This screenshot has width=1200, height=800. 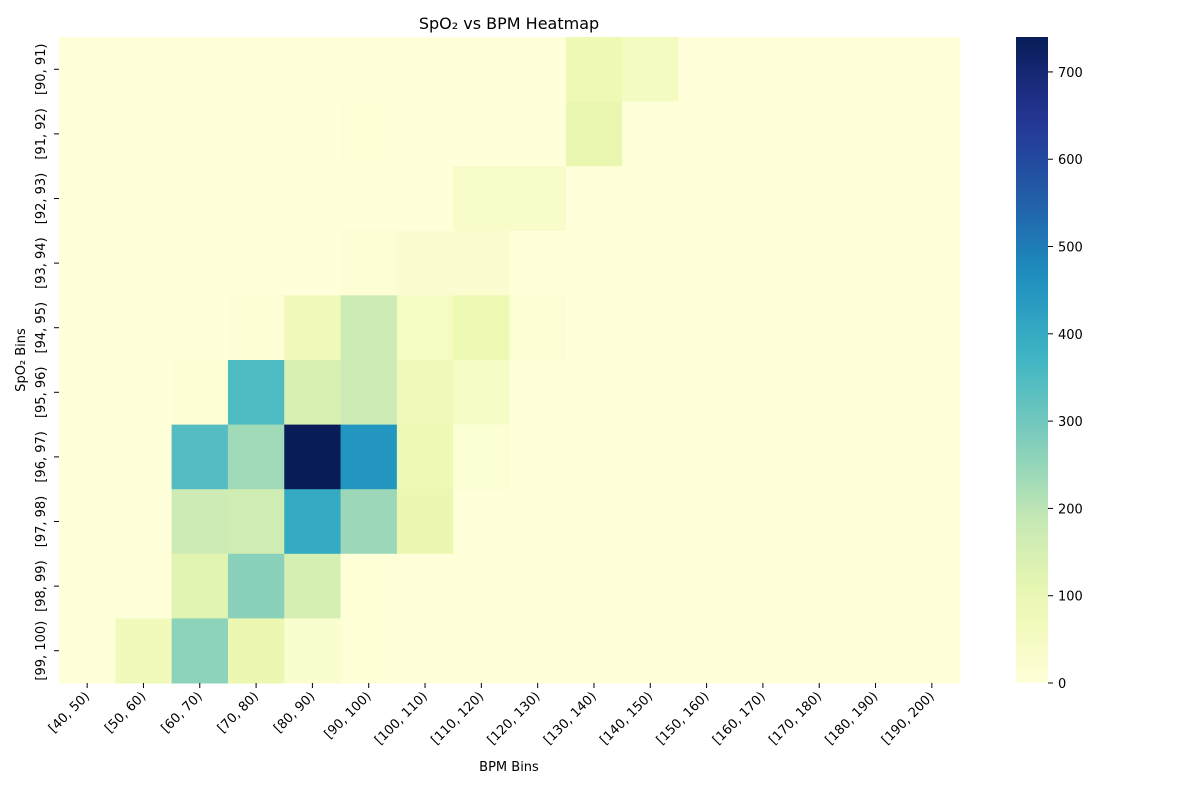 I want to click on x-tick-label: [70, 80), so click(x=238, y=712).